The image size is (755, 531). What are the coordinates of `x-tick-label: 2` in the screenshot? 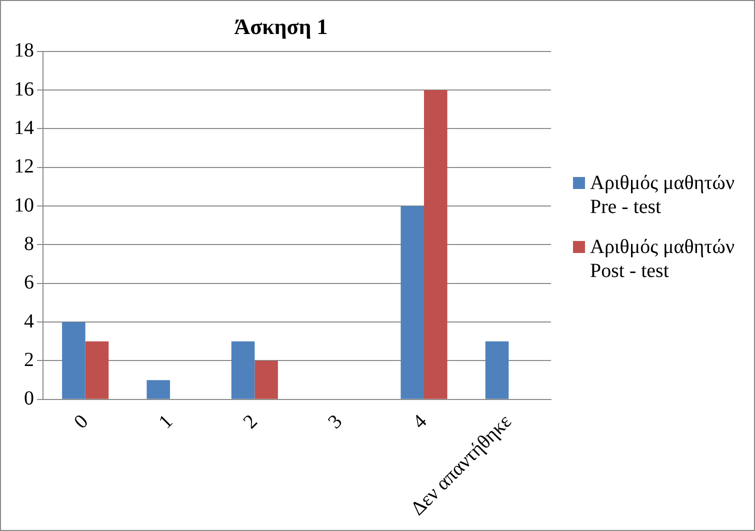 It's located at (250, 422).